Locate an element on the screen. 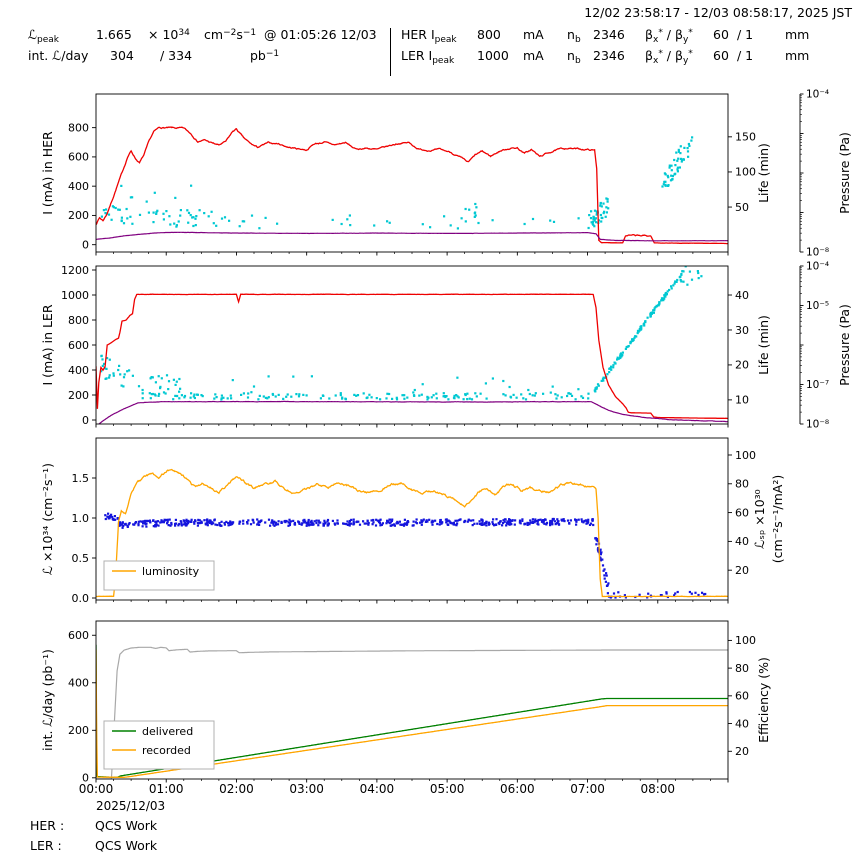 Image resolution: width=864 pixels, height=864 pixels. lpeak-exponent: × 1034 is located at coordinates (169, 34).